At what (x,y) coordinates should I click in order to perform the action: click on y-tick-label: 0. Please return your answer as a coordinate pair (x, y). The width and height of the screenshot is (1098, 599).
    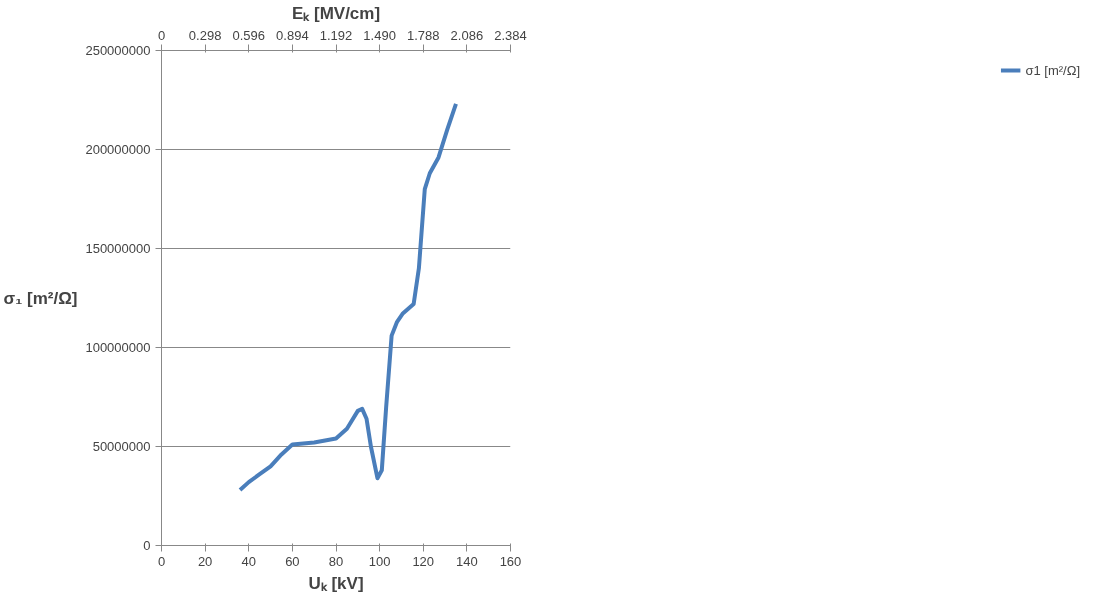
    Looking at the image, I should click on (147, 545).